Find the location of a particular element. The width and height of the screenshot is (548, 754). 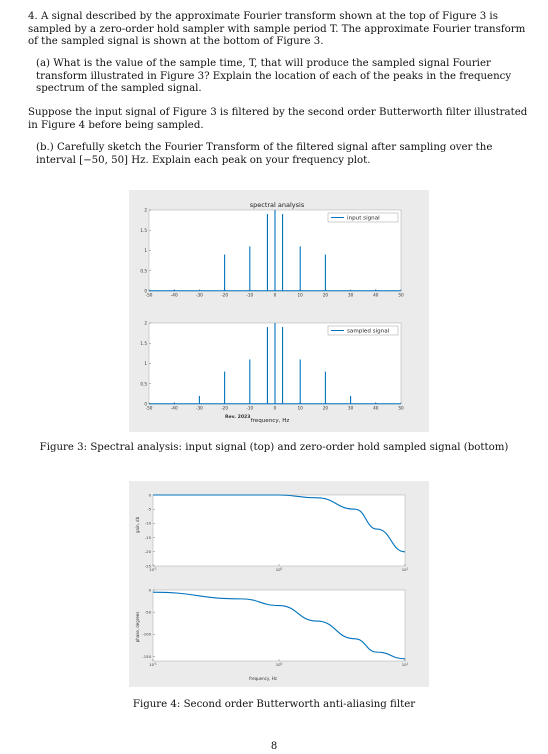

legend-label: input signal is located at coordinates (363, 219).